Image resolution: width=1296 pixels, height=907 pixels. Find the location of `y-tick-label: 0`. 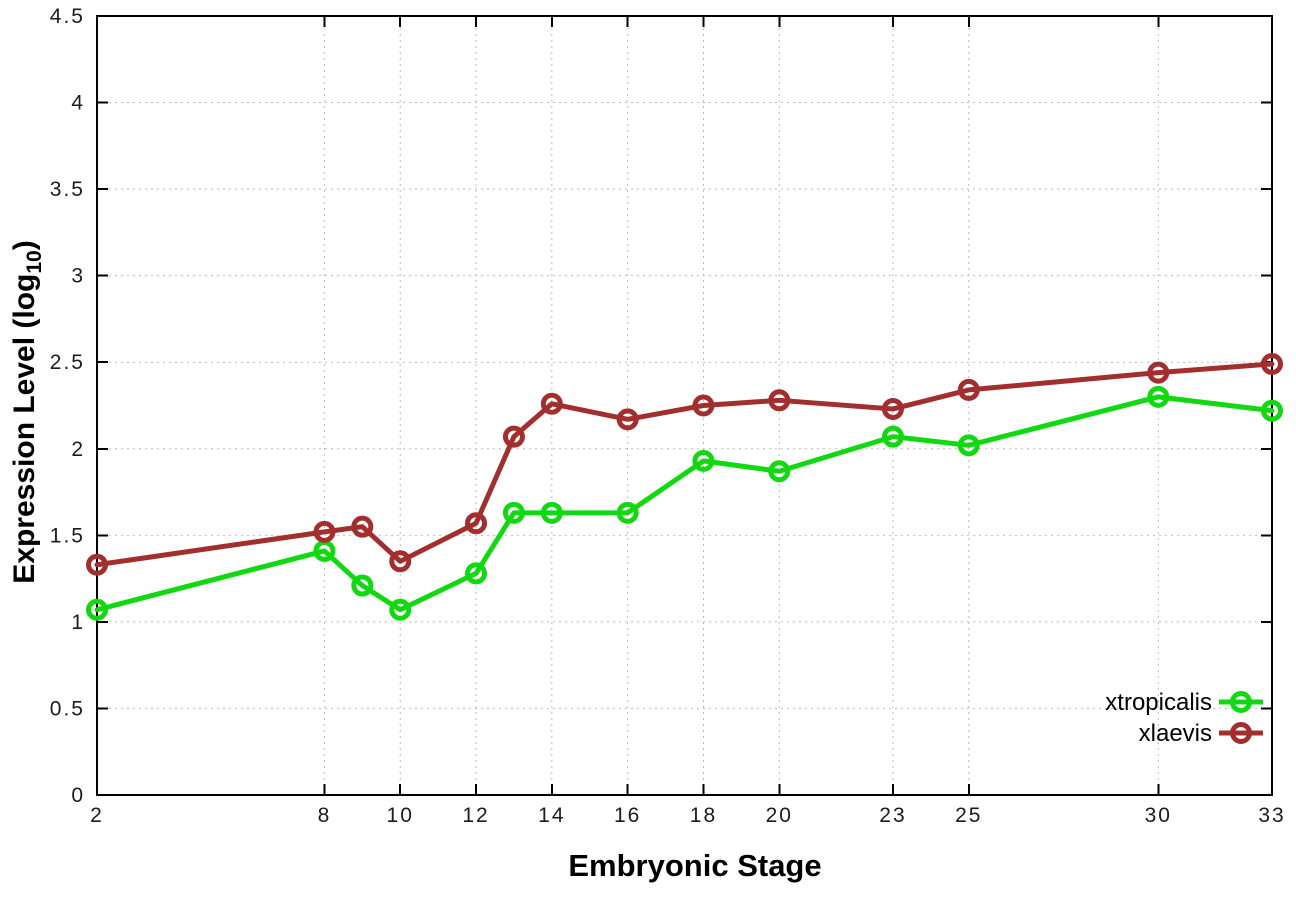

y-tick-label: 0 is located at coordinates (78, 795).